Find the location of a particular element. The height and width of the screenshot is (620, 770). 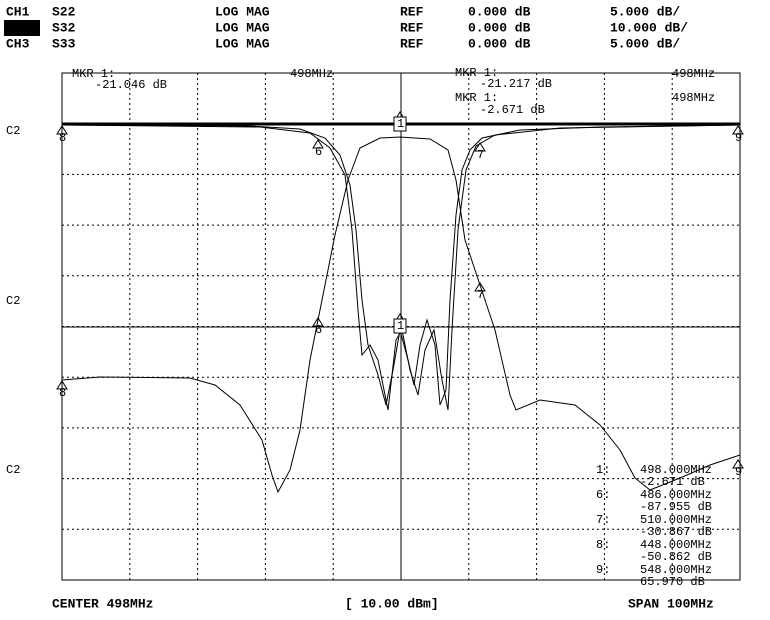

table-freq: 486.000MHz is located at coordinates (676, 495).